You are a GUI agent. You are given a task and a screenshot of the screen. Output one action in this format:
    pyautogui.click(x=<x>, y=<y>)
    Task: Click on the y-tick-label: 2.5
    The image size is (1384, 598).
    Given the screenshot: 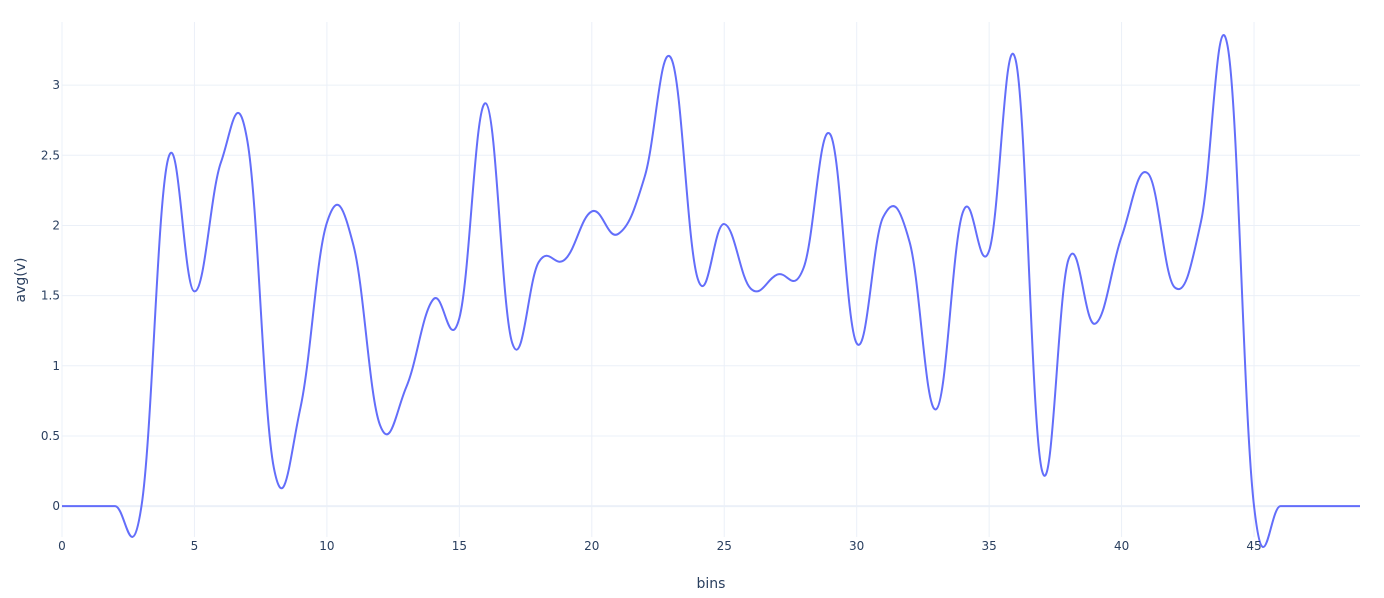 What is the action you would take?
    pyautogui.click(x=50, y=155)
    